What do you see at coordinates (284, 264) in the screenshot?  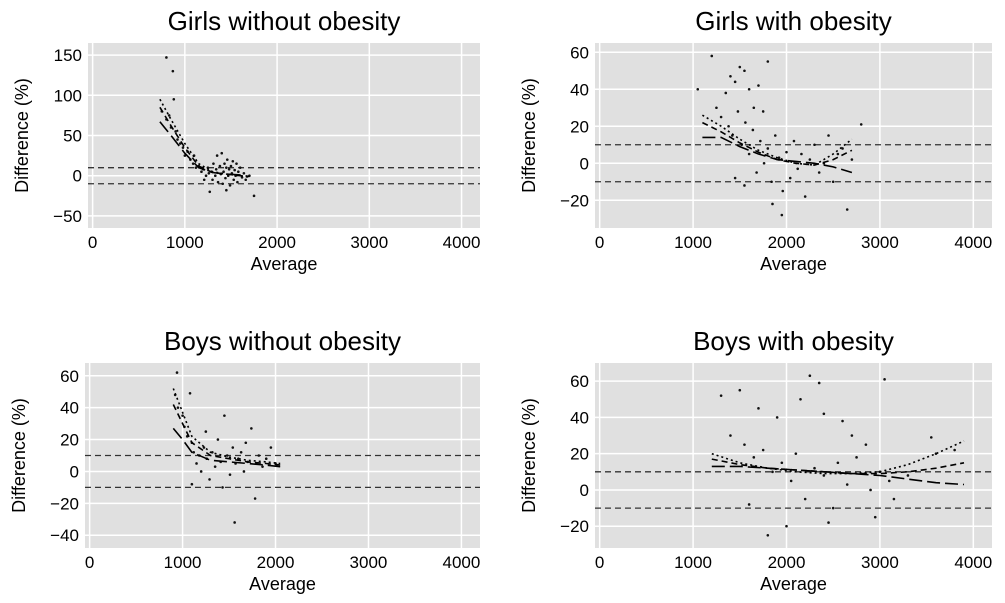 I see `x-axis-label: Average` at bounding box center [284, 264].